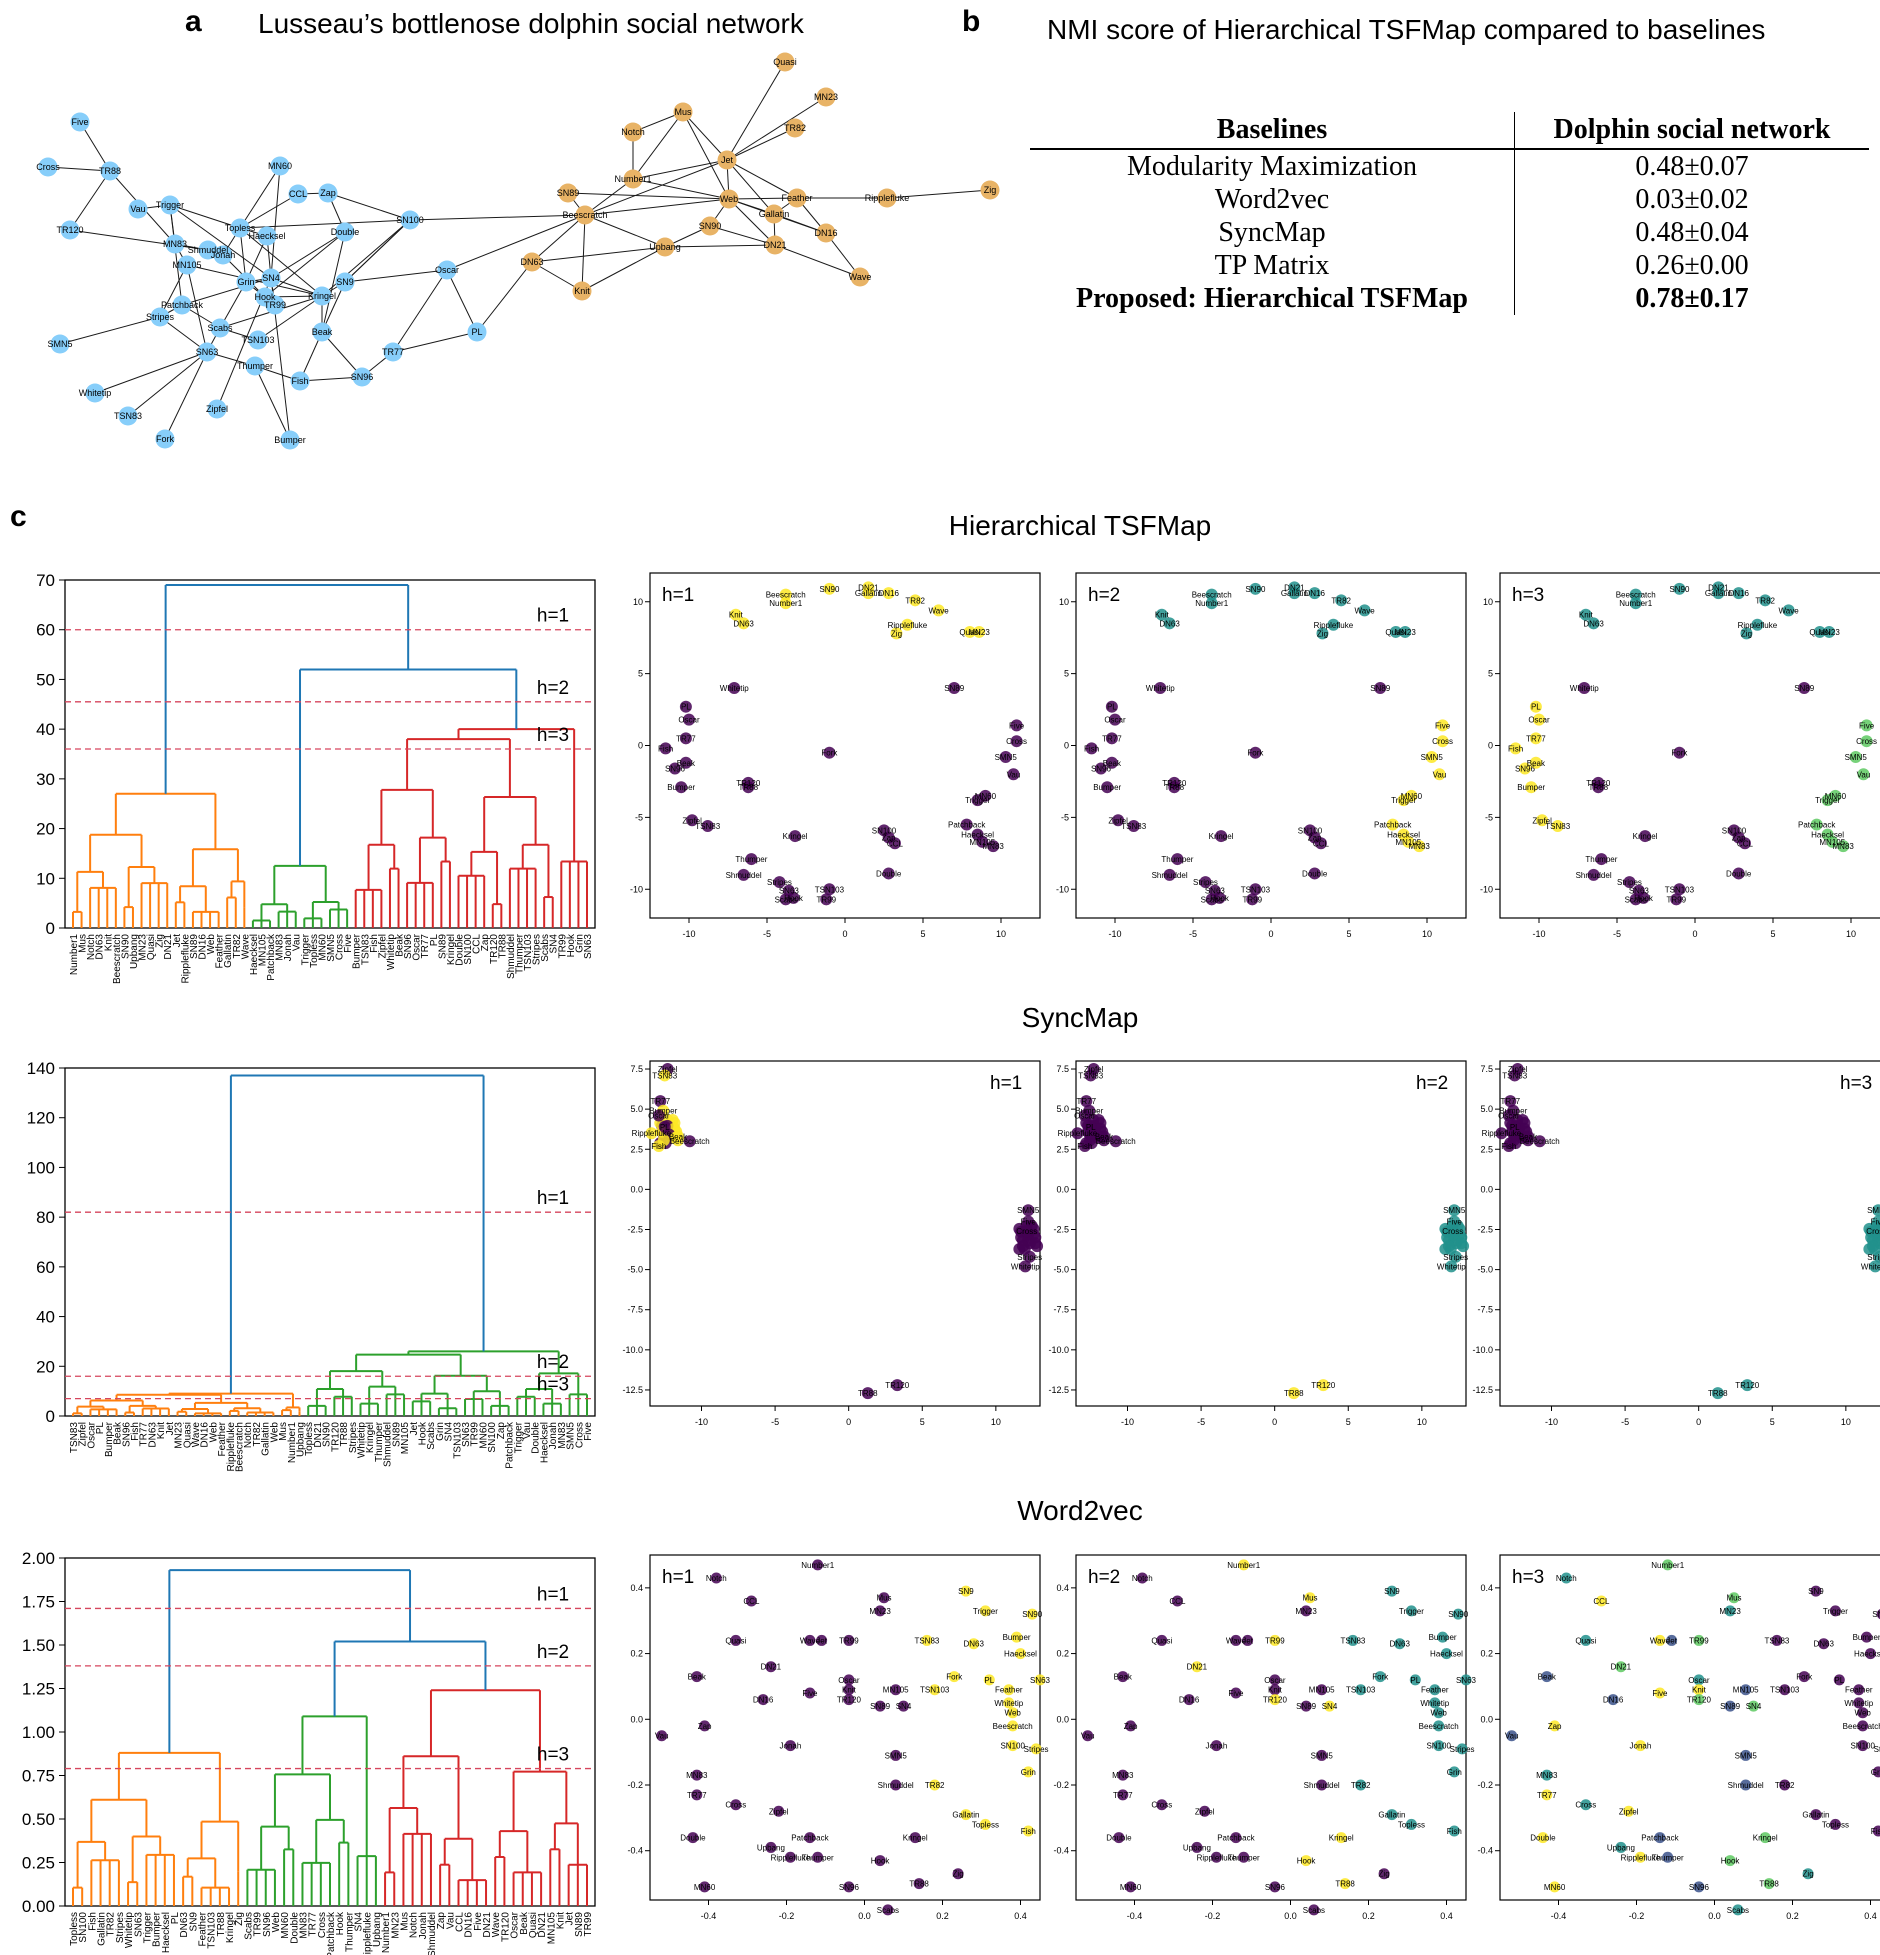  What do you see at coordinates (515, 1924) in the screenshot?
I see `leaf-label: Oscar` at bounding box center [515, 1924].